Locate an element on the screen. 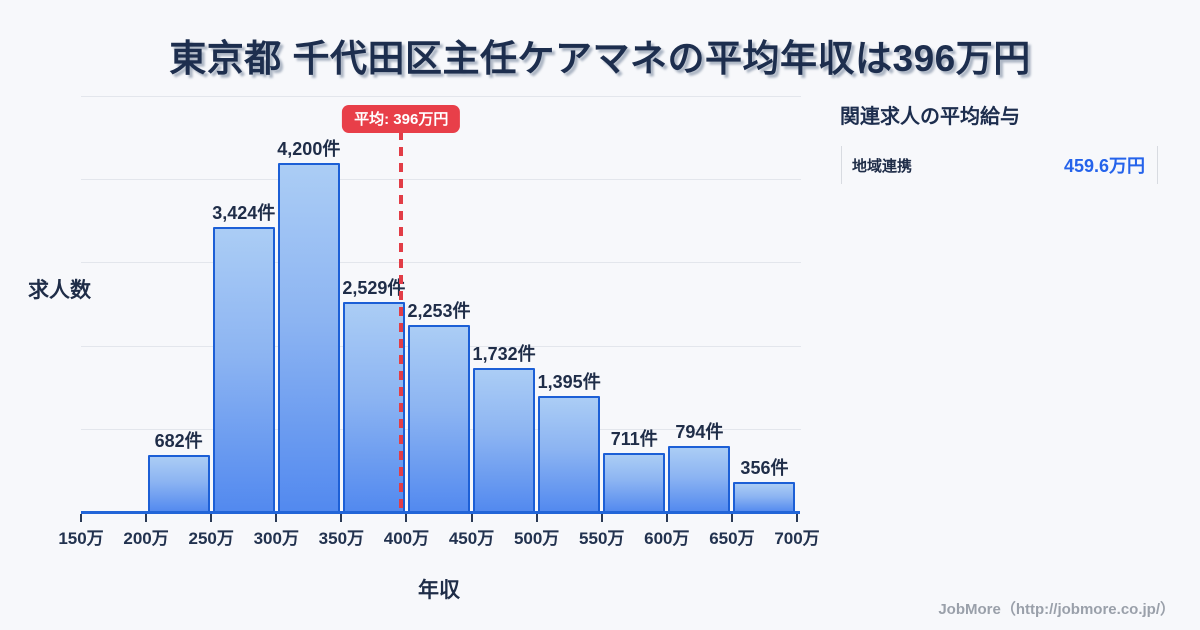  x-axis-tick-label: 200万 is located at coordinates (146, 538).